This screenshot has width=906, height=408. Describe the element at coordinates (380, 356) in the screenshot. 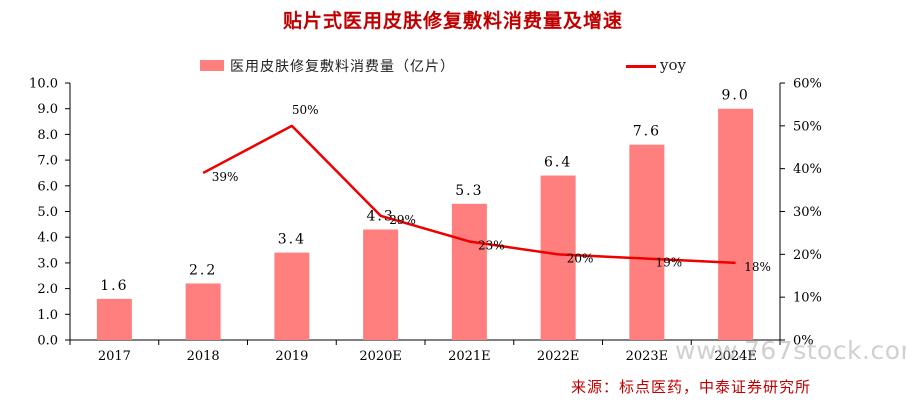

I see `x-tick-label: 2020E` at that location.